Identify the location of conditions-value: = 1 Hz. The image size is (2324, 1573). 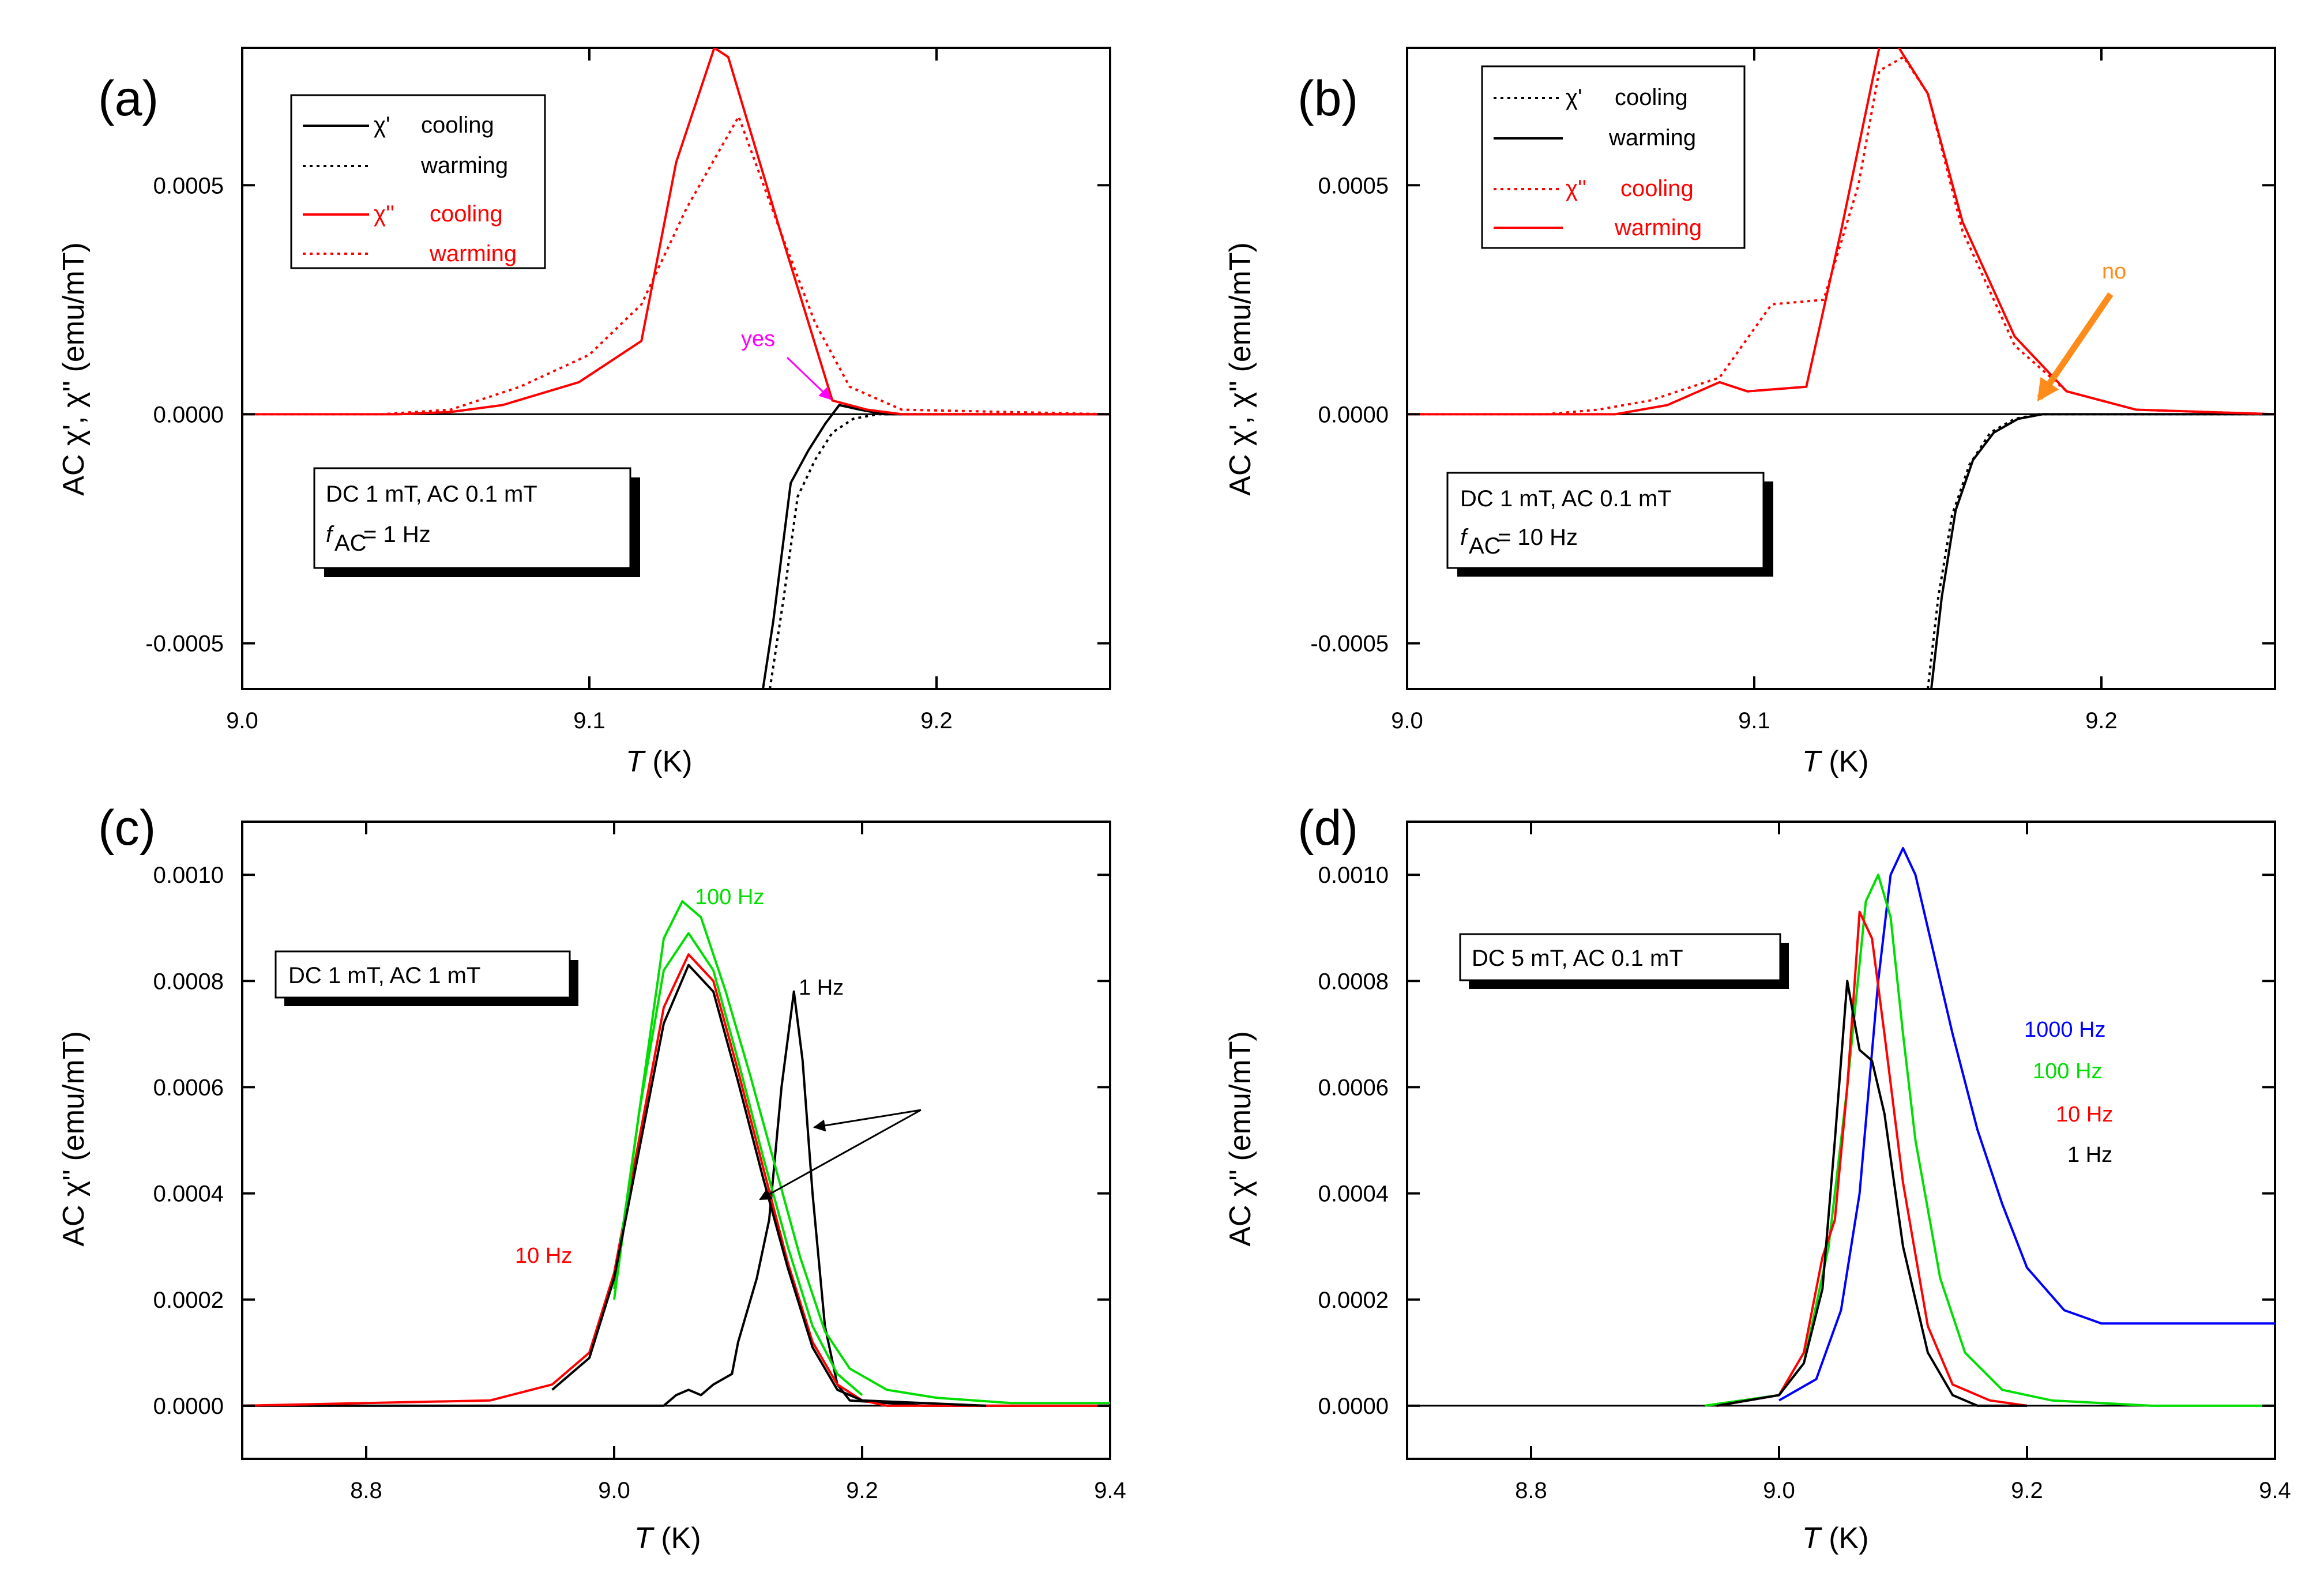
(397, 534).